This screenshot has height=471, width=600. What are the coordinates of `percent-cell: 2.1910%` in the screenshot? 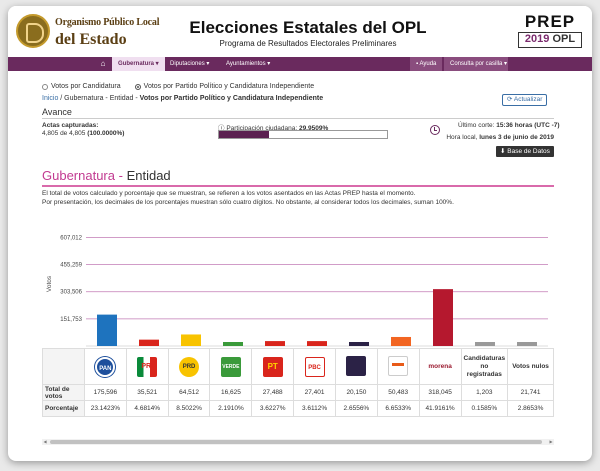 It's located at (231, 408).